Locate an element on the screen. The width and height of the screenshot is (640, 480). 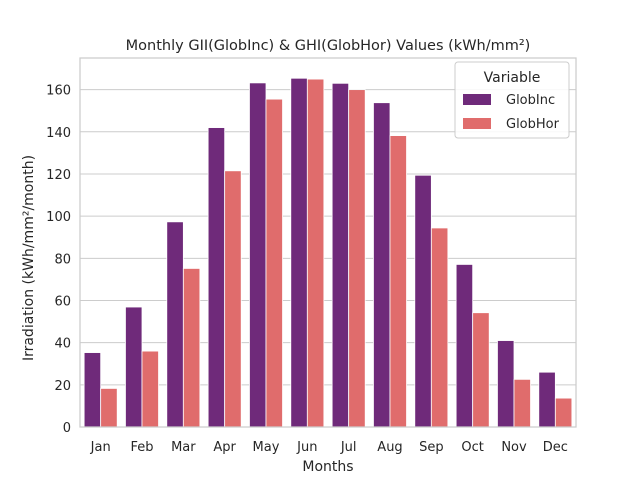
legend-label-globhor: GlobHor is located at coordinates (533, 124).